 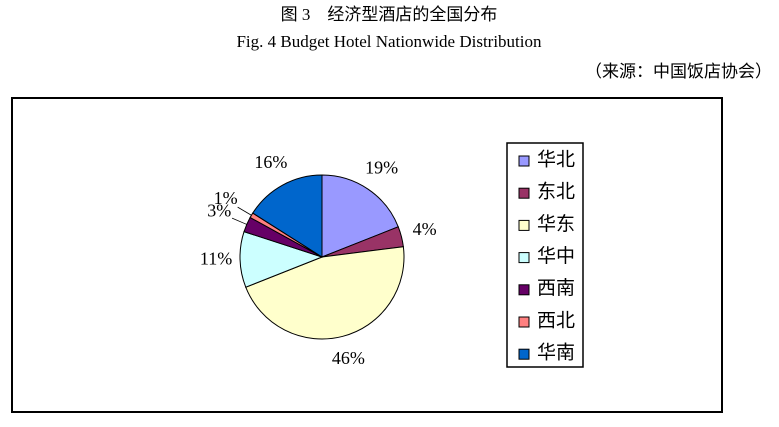 I want to click on legend-label: 华北, so click(x=556, y=159).